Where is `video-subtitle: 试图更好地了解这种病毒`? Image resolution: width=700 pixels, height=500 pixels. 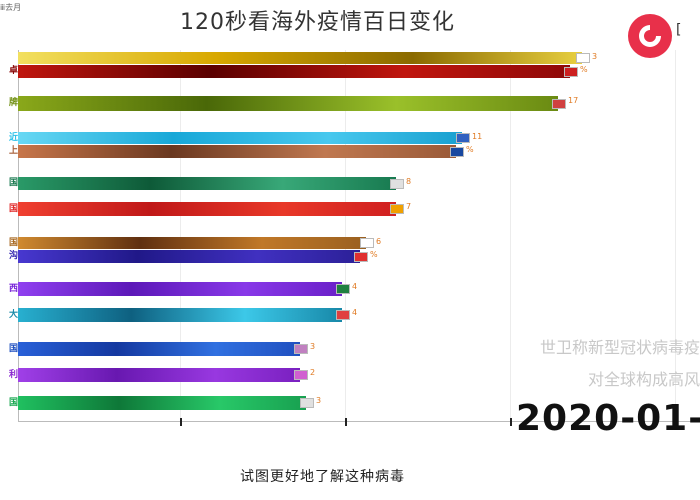
video-subtitle: 试图更好地了解这种病毒 is located at coordinates (322, 477).